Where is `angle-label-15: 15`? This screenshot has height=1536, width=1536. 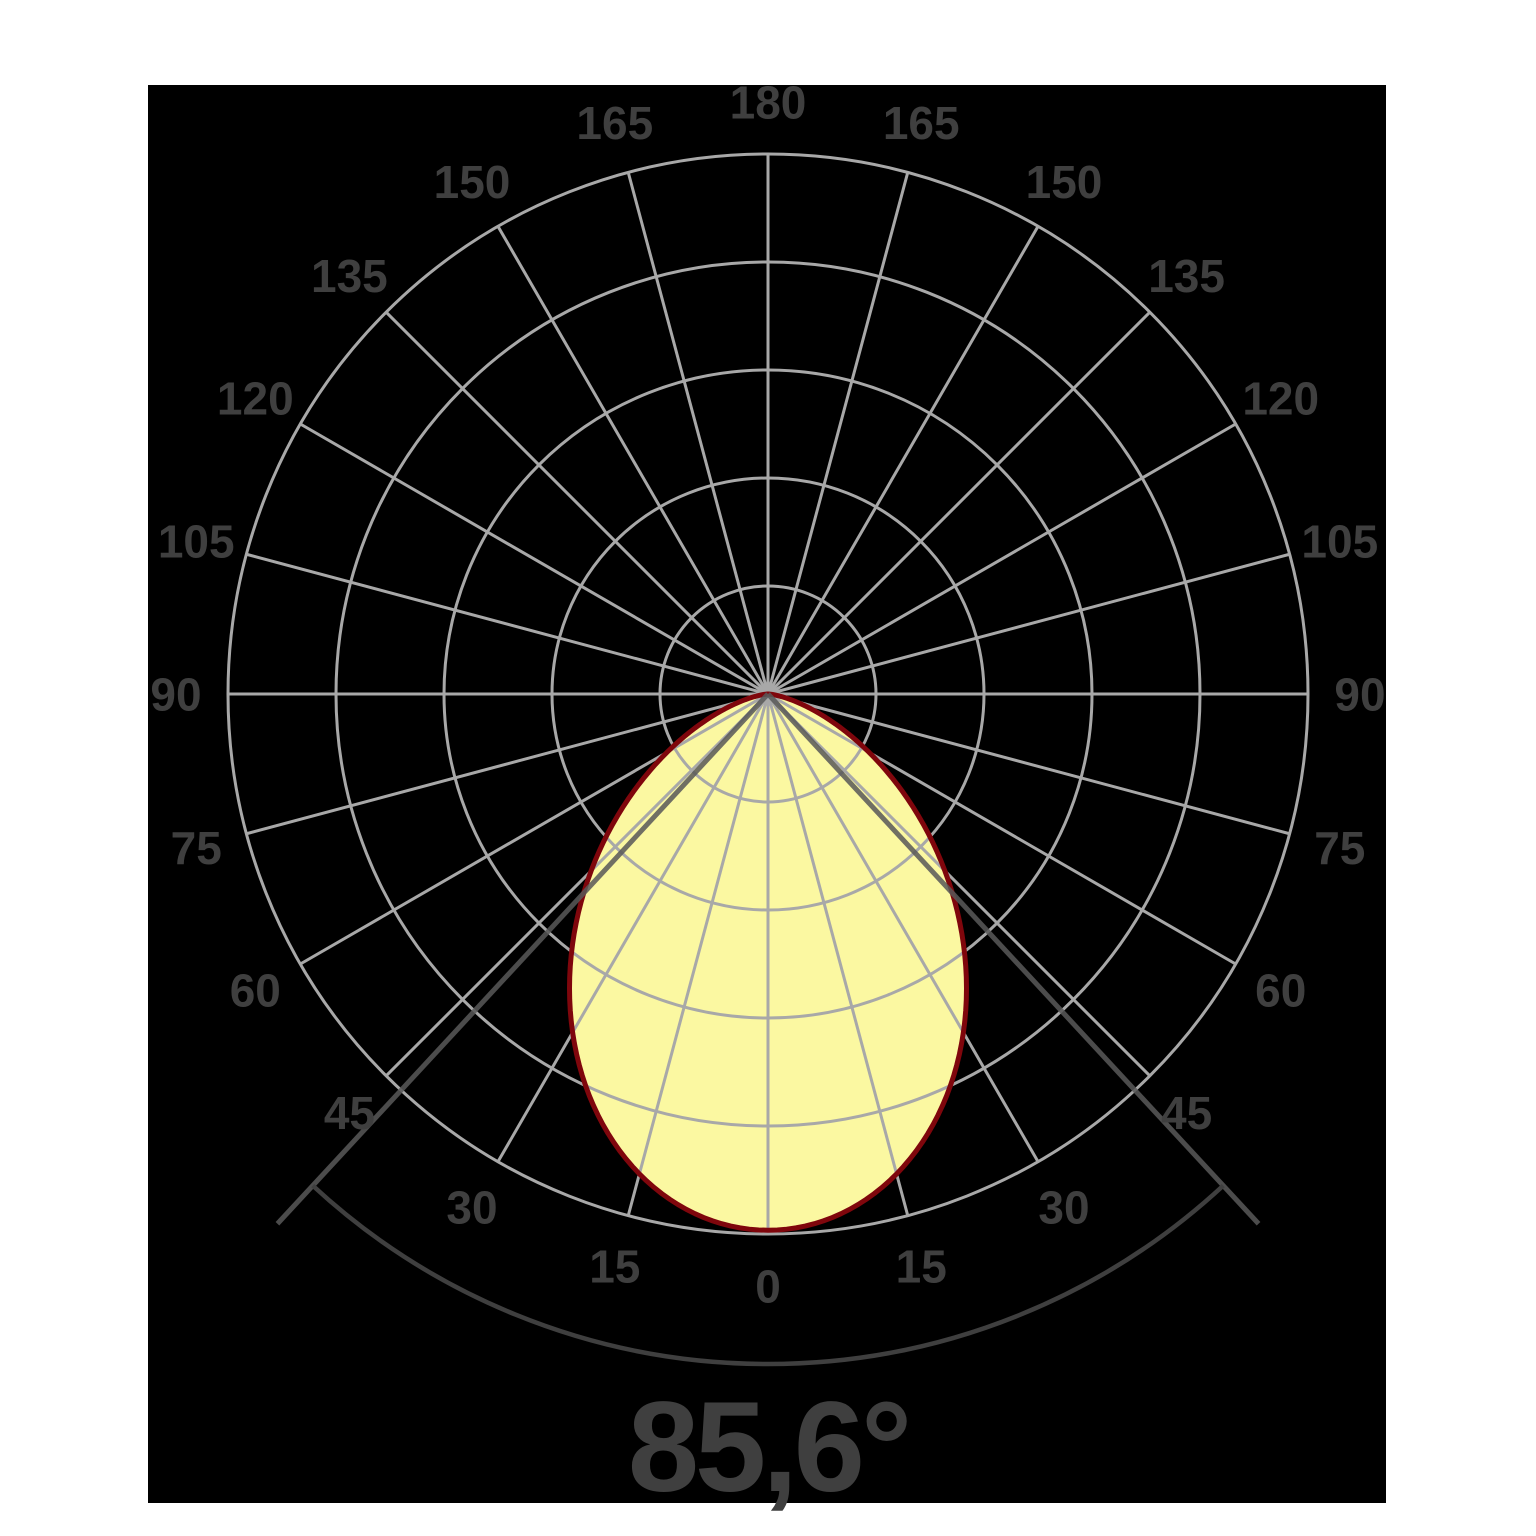 angle-label-15: 15 is located at coordinates (921, 1266).